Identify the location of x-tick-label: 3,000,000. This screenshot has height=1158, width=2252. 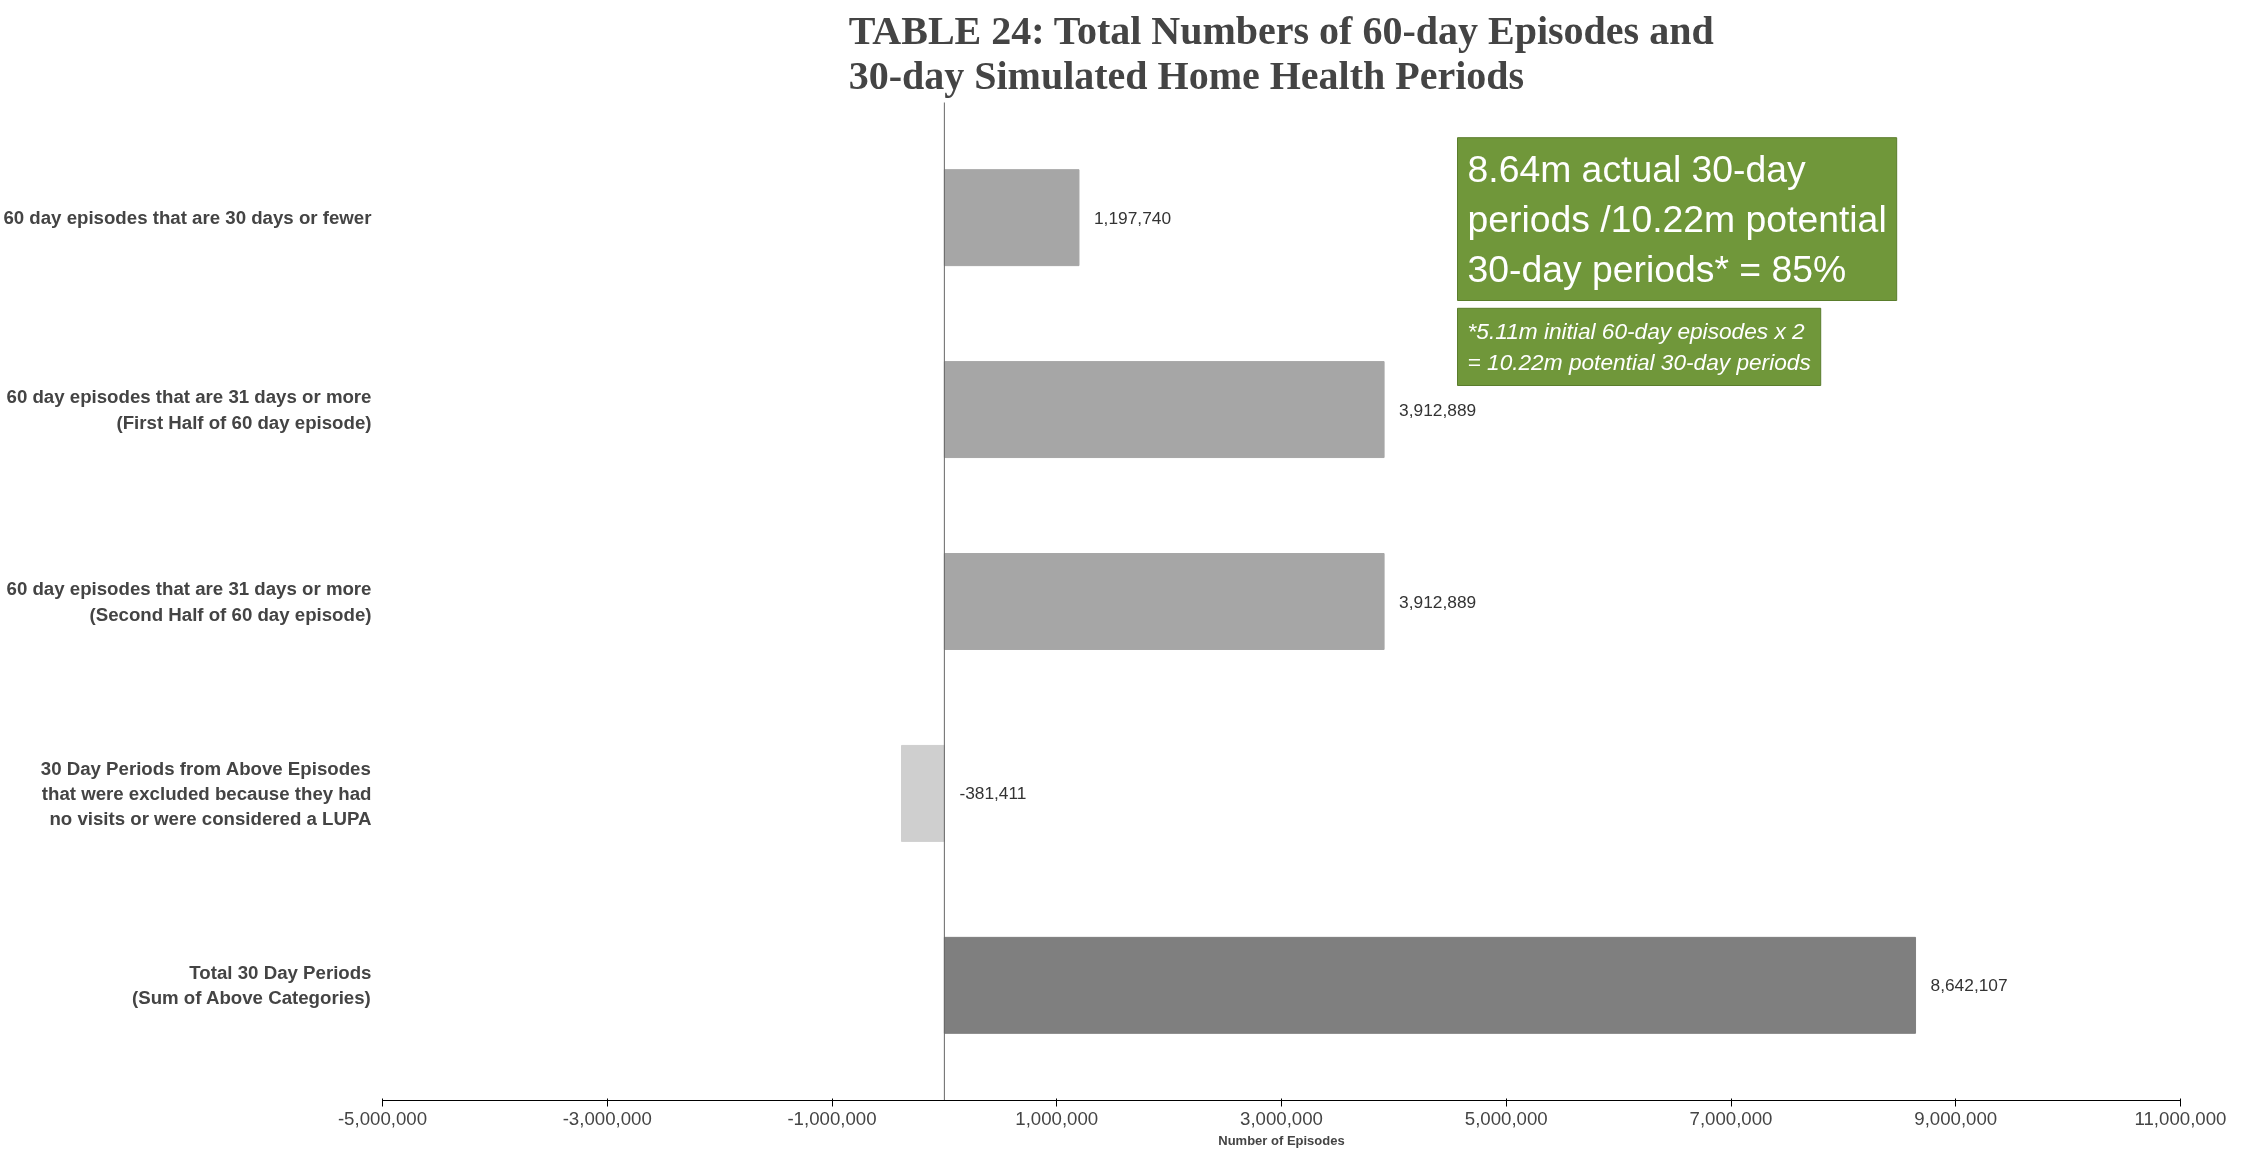
(1281, 1118).